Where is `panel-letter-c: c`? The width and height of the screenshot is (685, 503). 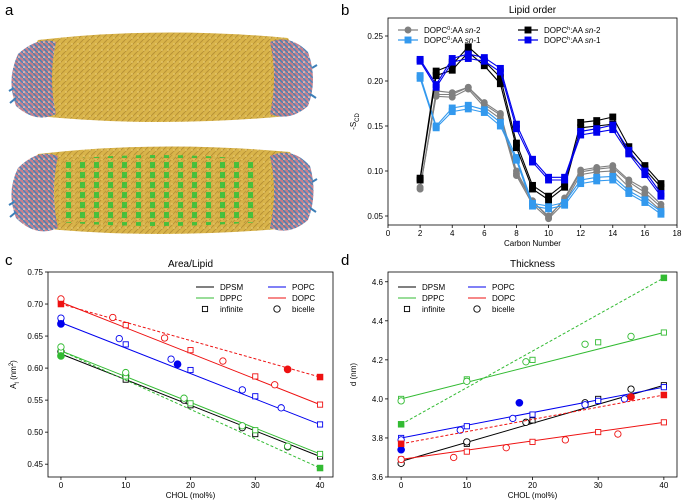
panel-letter-c: c is located at coordinates (9, 260).